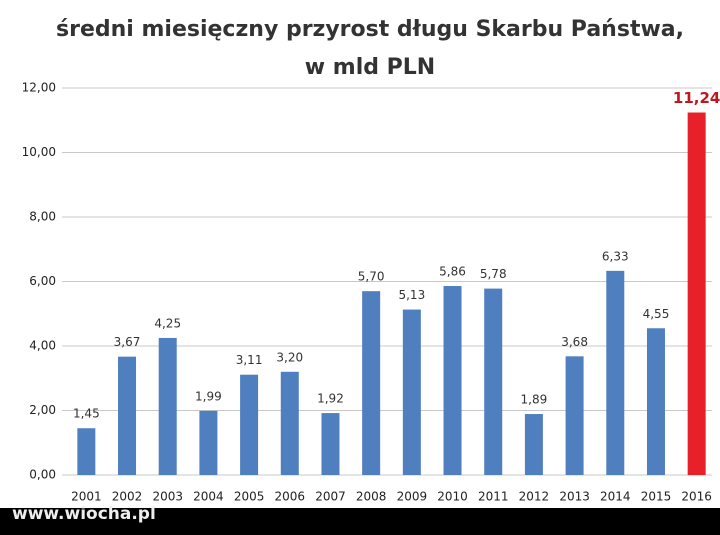  Describe the element at coordinates (371, 497) in the screenshot. I see `x-tick-label: 2008` at that location.